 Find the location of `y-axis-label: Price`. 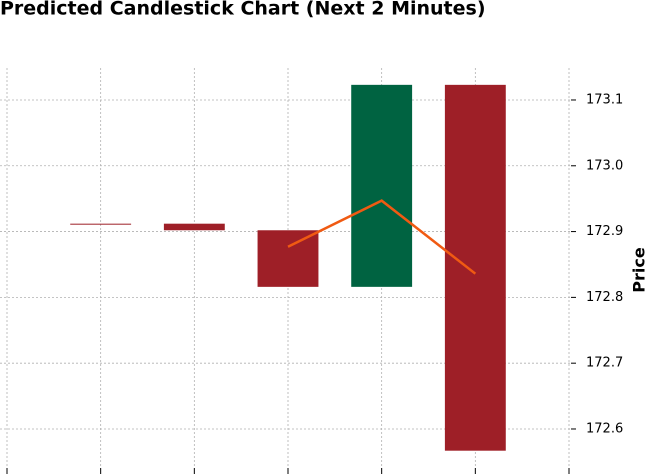

y-axis-label: Price is located at coordinates (639, 270).